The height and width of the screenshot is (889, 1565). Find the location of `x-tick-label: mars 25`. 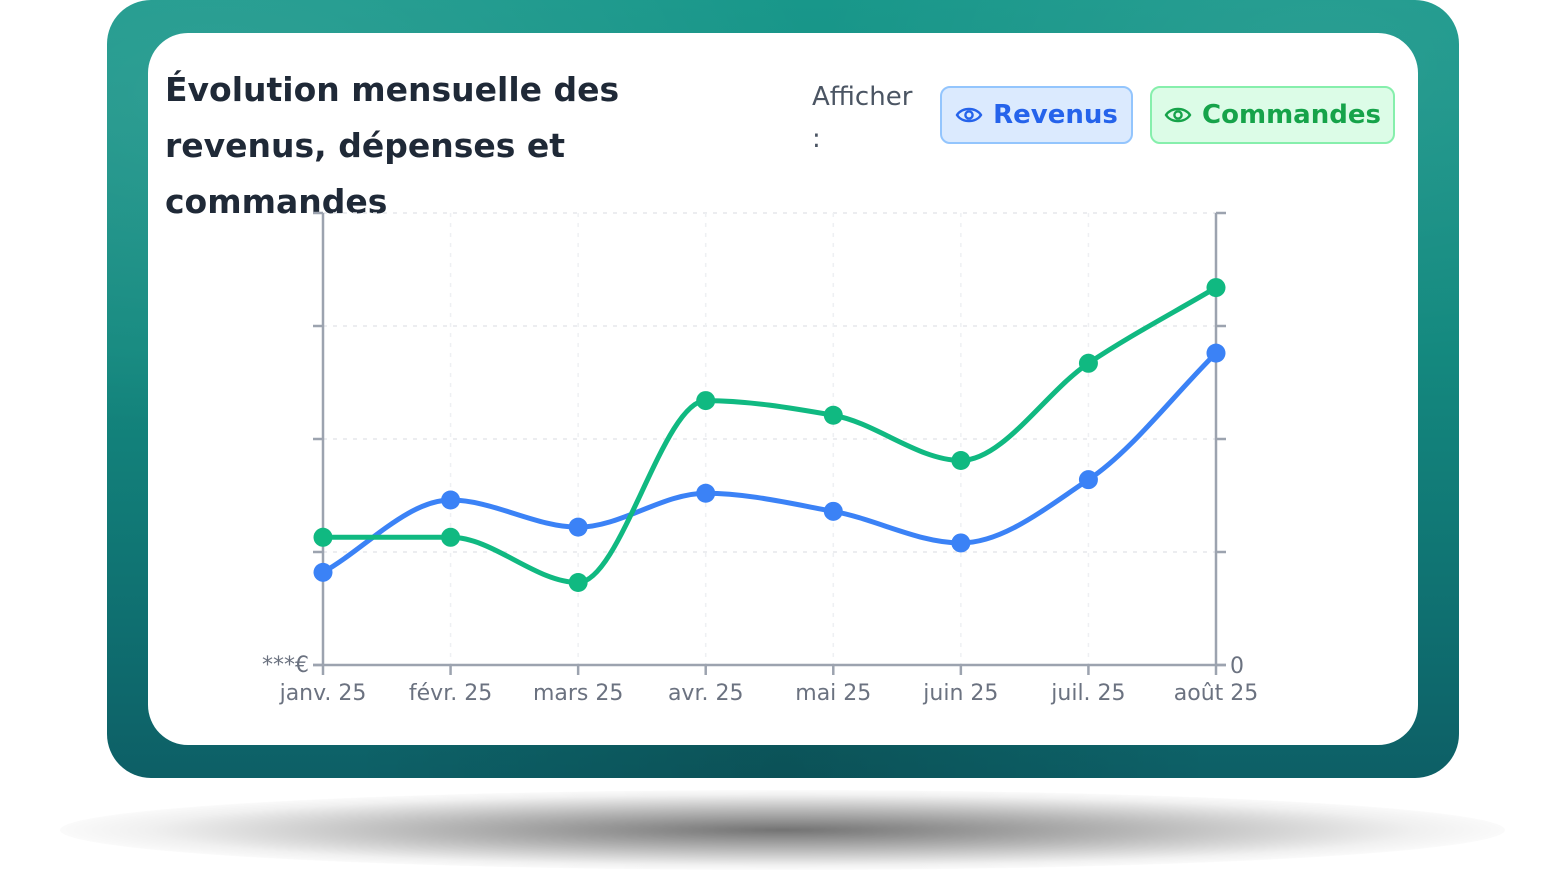

x-tick-label: mars 25 is located at coordinates (578, 693).